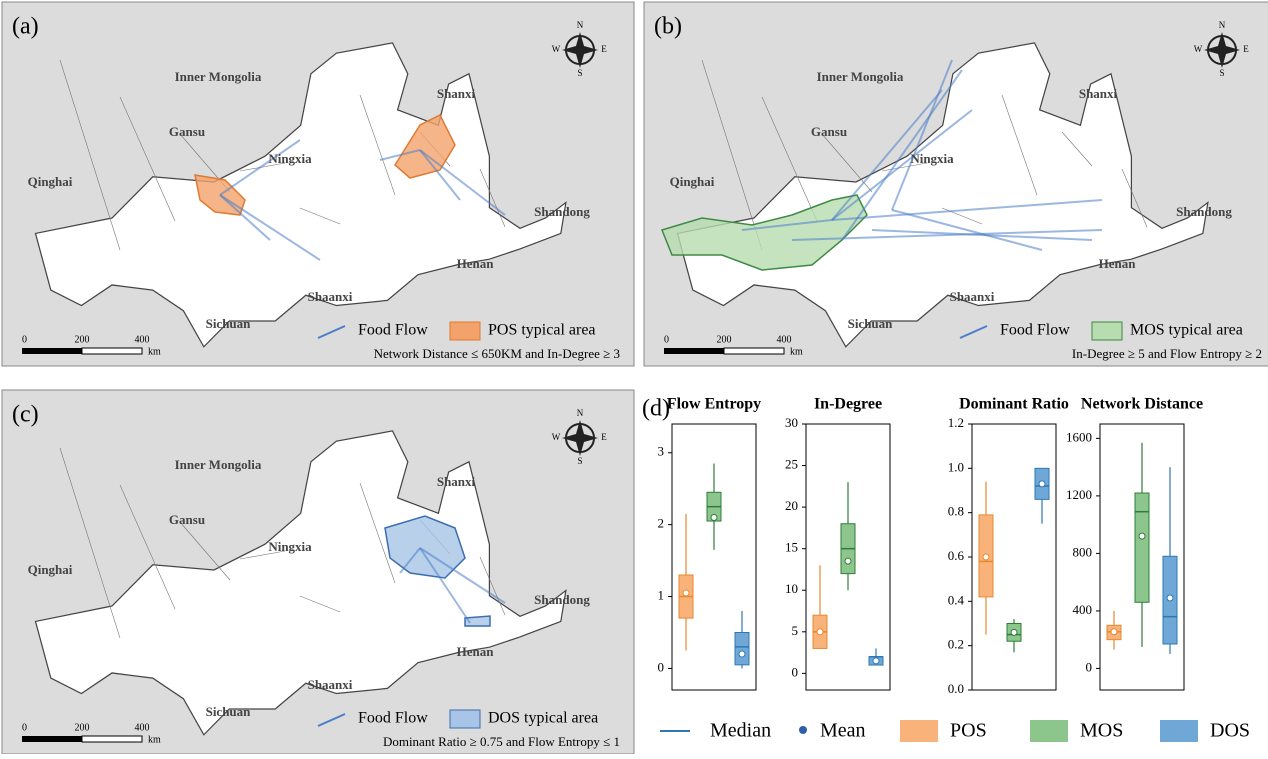 The image size is (1268, 759). Describe the element at coordinates (187, 131) in the screenshot. I see `province-label: Gansu` at that location.